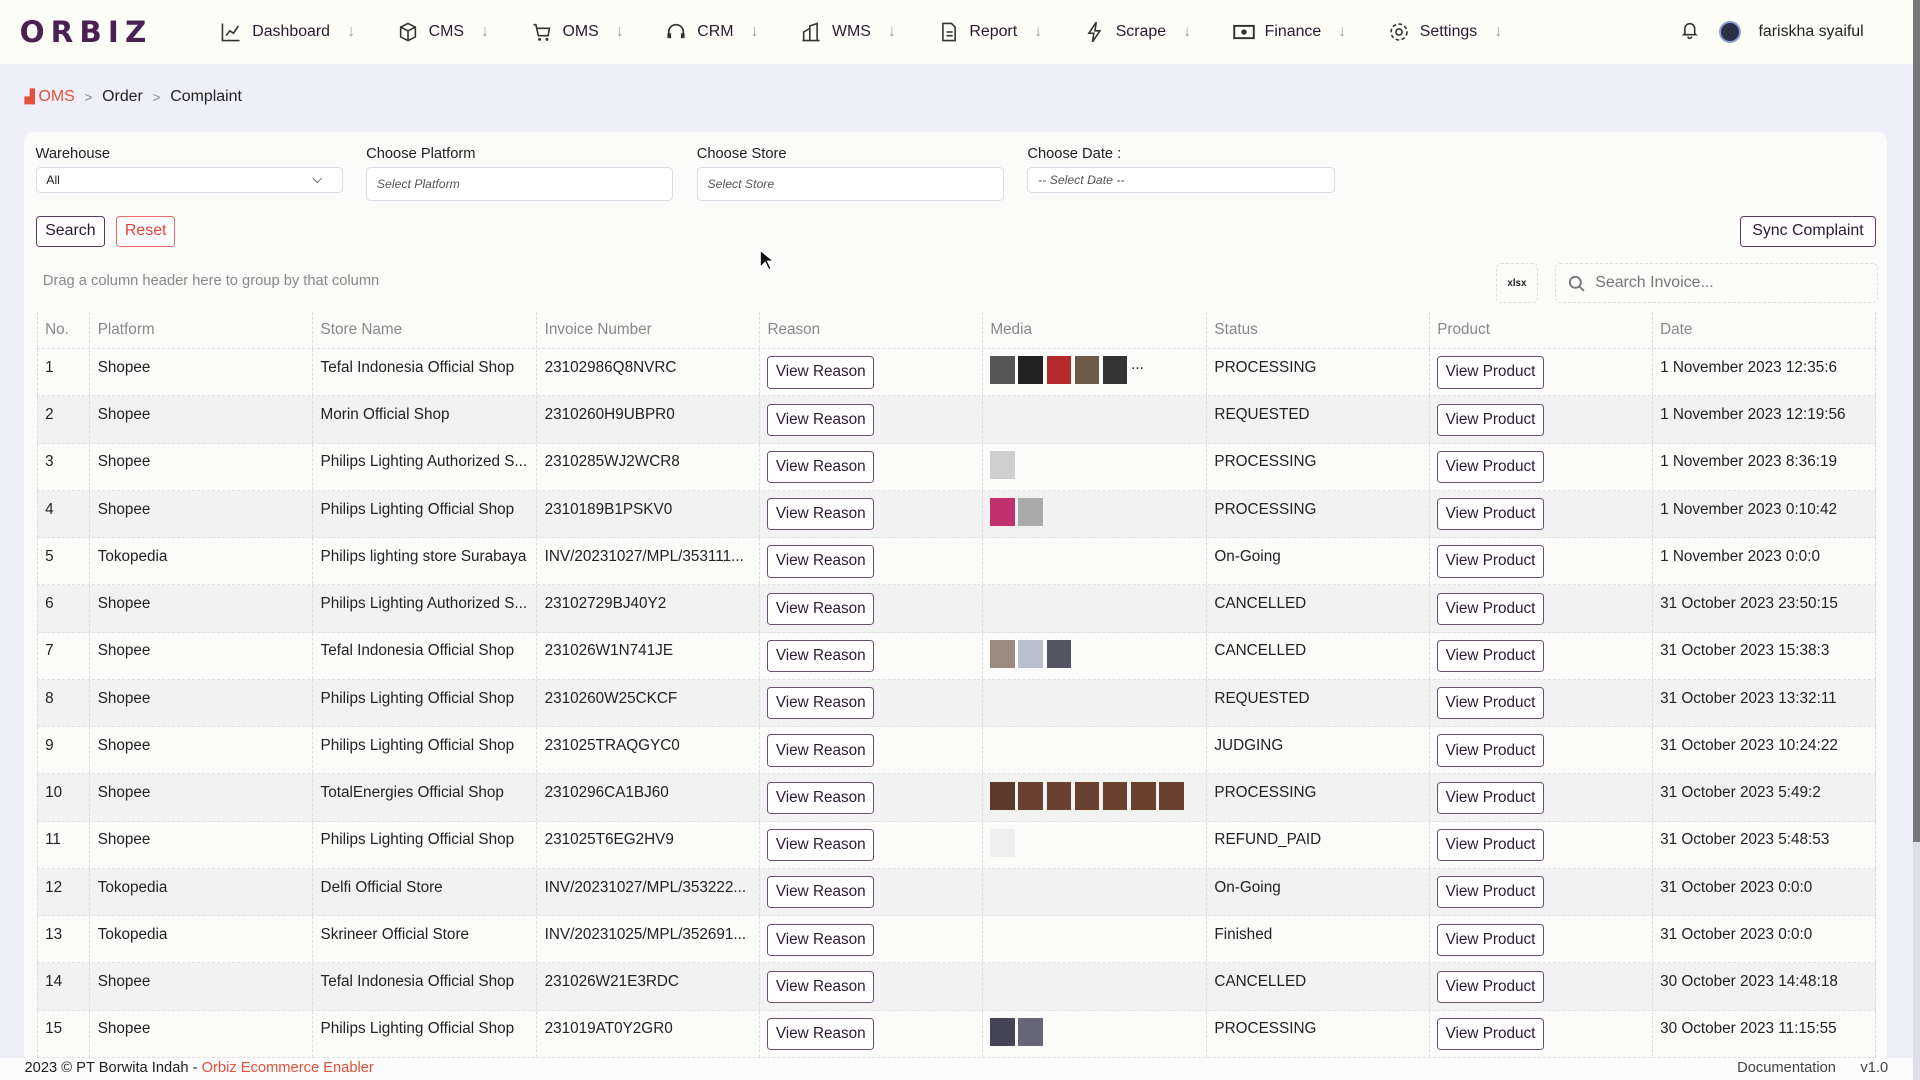 The image size is (1920, 1080). I want to click on nav-label: Report, so click(993, 31).